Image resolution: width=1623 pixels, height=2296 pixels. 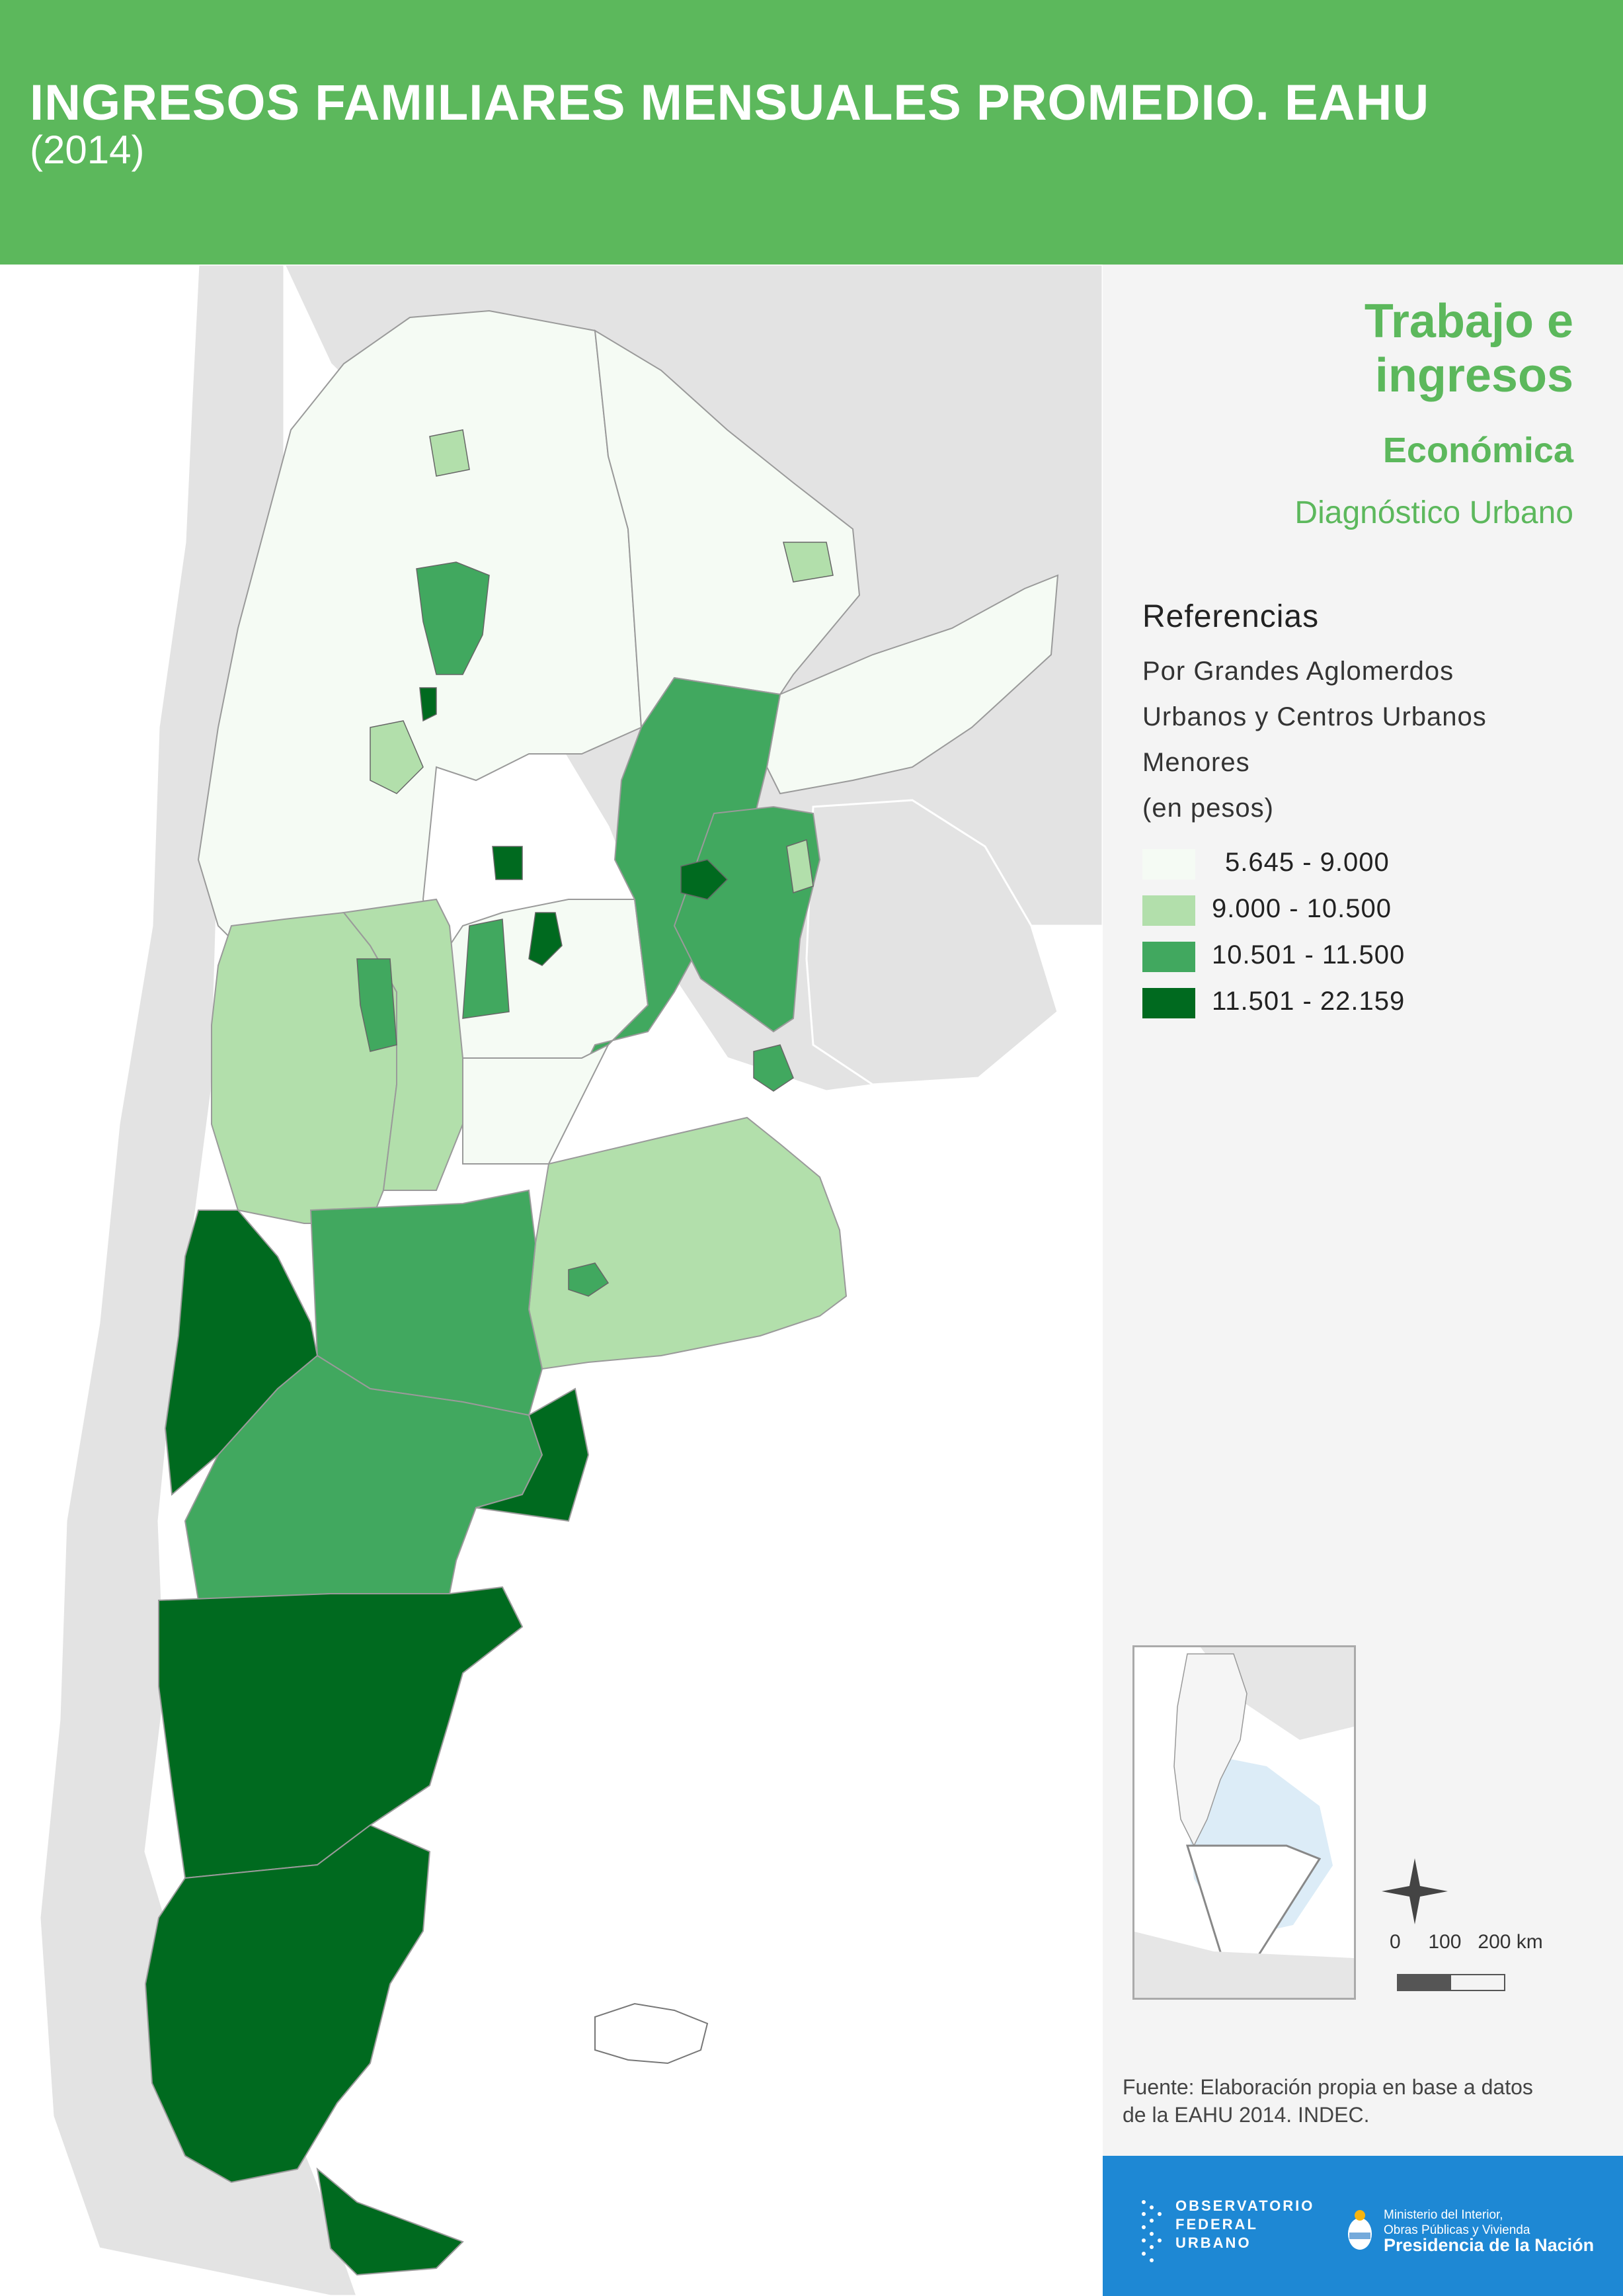 I want to click on region-buenos-aires, so click(x=688, y=1243).